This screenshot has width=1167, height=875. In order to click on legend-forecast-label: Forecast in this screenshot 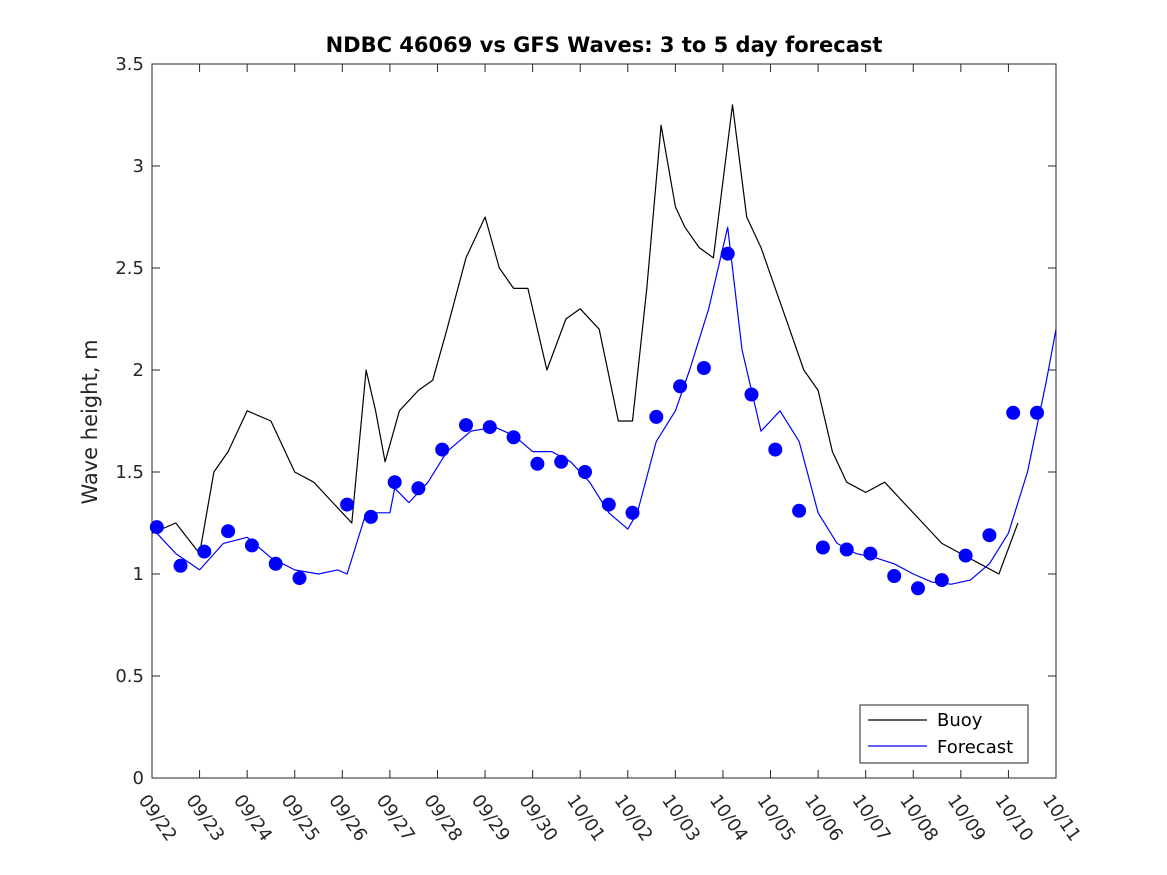, I will do `click(975, 747)`.